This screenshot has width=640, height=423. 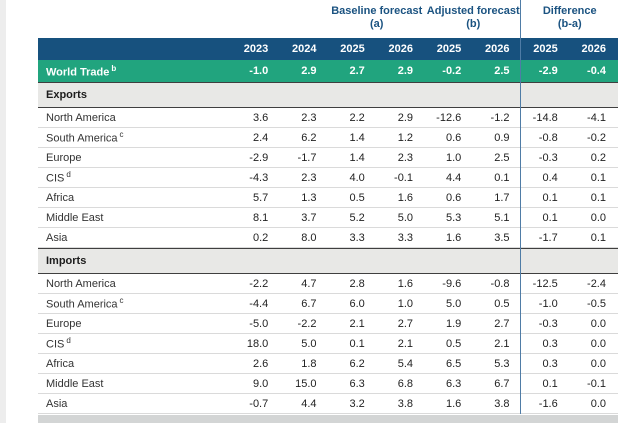 I want to click on value-cell: 3.8, so click(x=502, y=403).